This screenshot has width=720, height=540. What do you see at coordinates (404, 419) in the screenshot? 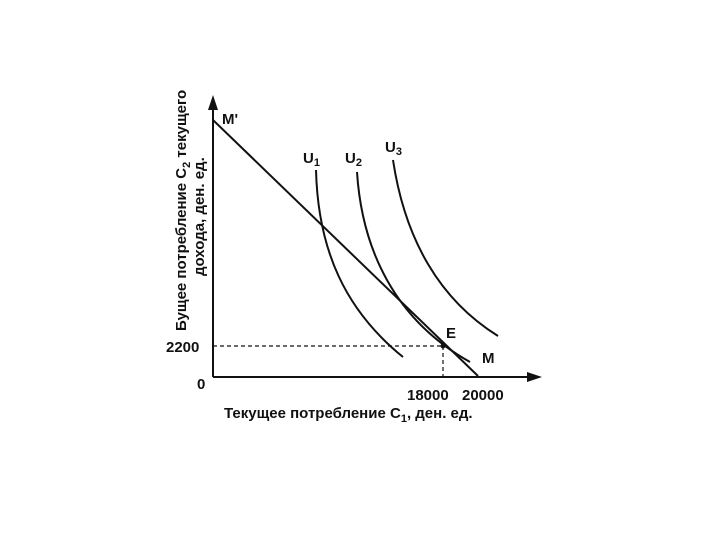
I see `x-axis-title-sub: 1` at bounding box center [404, 419].